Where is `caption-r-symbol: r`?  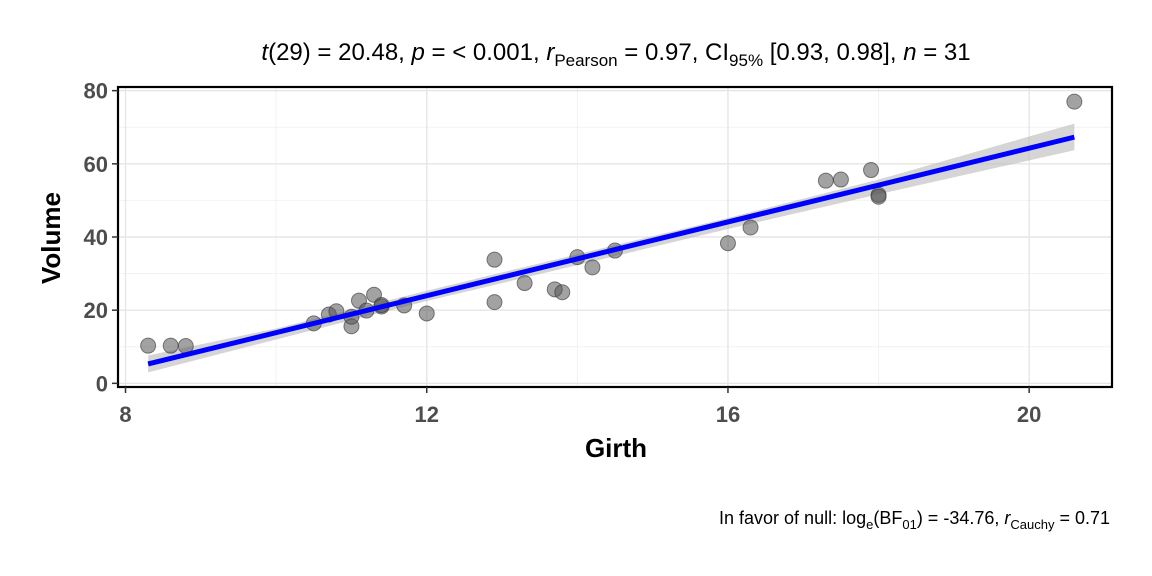 caption-r-symbol: r is located at coordinates (1007, 518).